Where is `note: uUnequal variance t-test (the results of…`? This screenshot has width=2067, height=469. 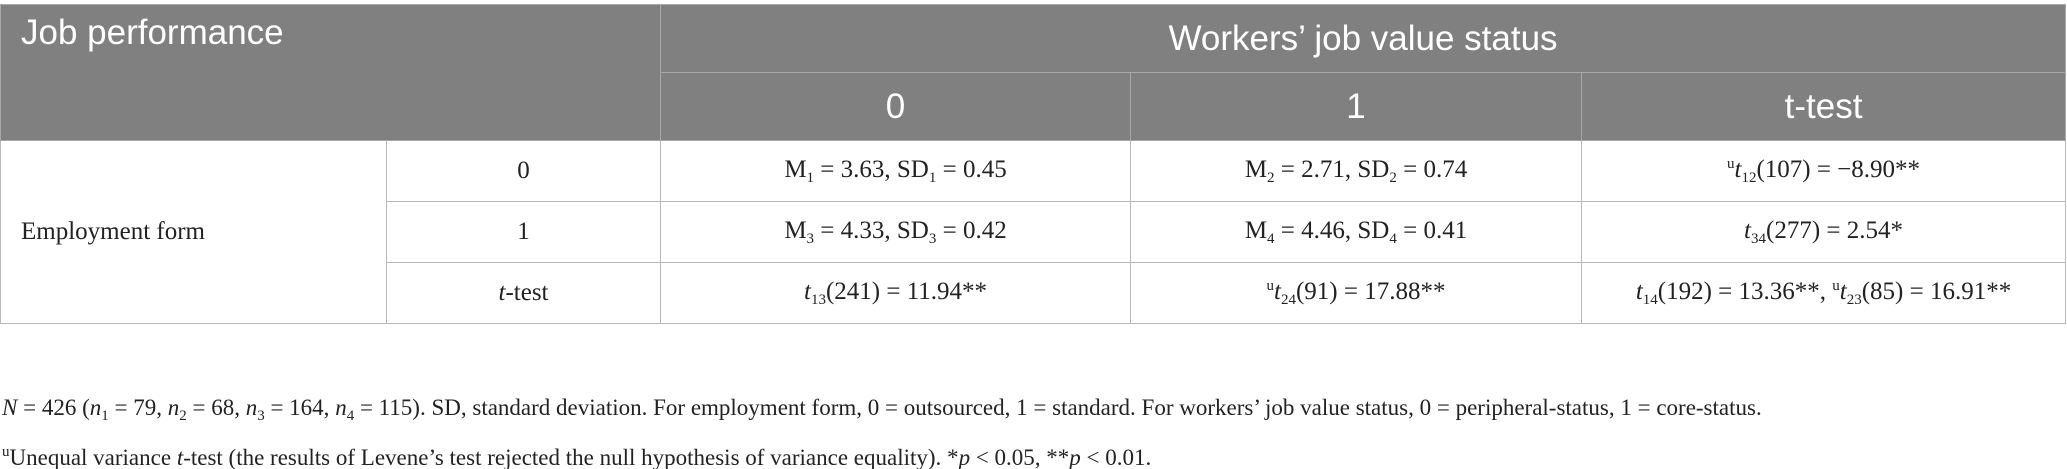
note: uUnequal variance t-test (the results of… is located at coordinates (882, 451).